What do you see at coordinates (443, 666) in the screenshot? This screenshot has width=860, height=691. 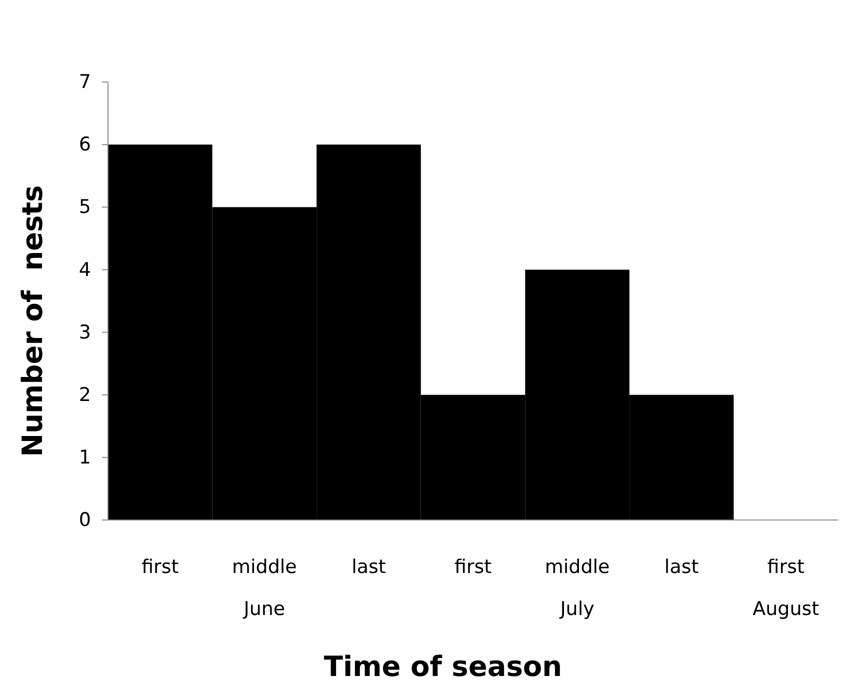 I see `x-axis-title: Time of season` at bounding box center [443, 666].